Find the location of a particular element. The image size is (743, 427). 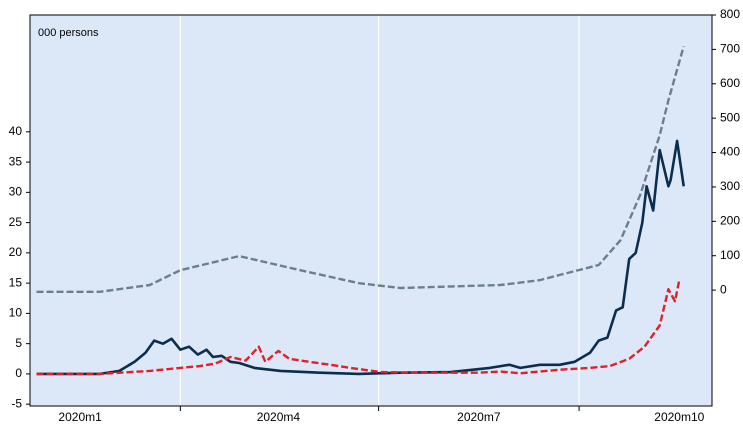

y2-tick-label: 600 is located at coordinates (730, 83).